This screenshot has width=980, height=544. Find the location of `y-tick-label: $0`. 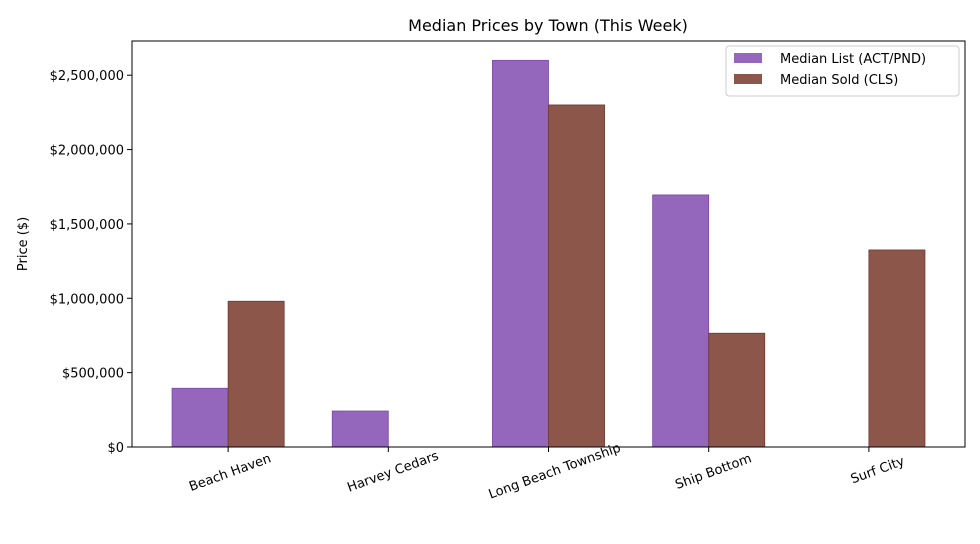

y-tick-label: $0 is located at coordinates (115, 448).